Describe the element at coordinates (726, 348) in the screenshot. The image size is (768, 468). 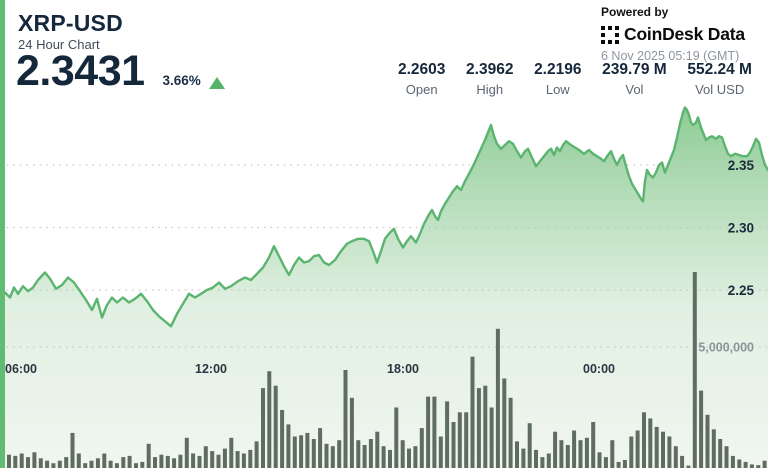
I see `volume-axis-label: 5,000,000` at that location.